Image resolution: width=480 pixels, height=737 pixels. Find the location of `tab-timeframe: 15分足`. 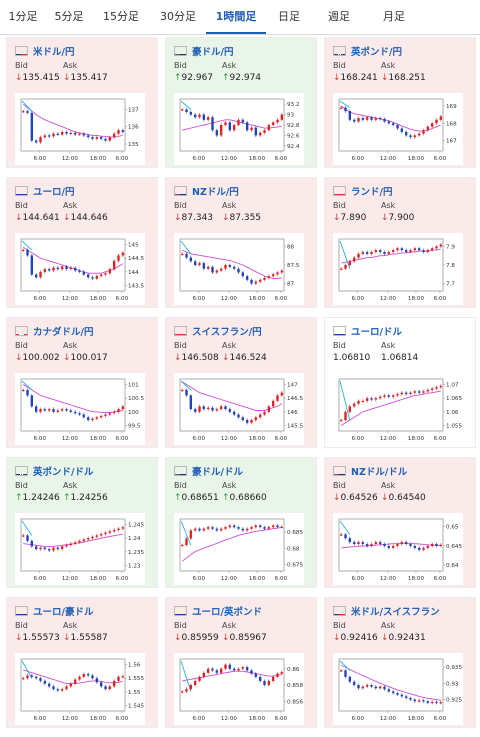

tab-timeframe: 15分足 is located at coordinates (121, 16).